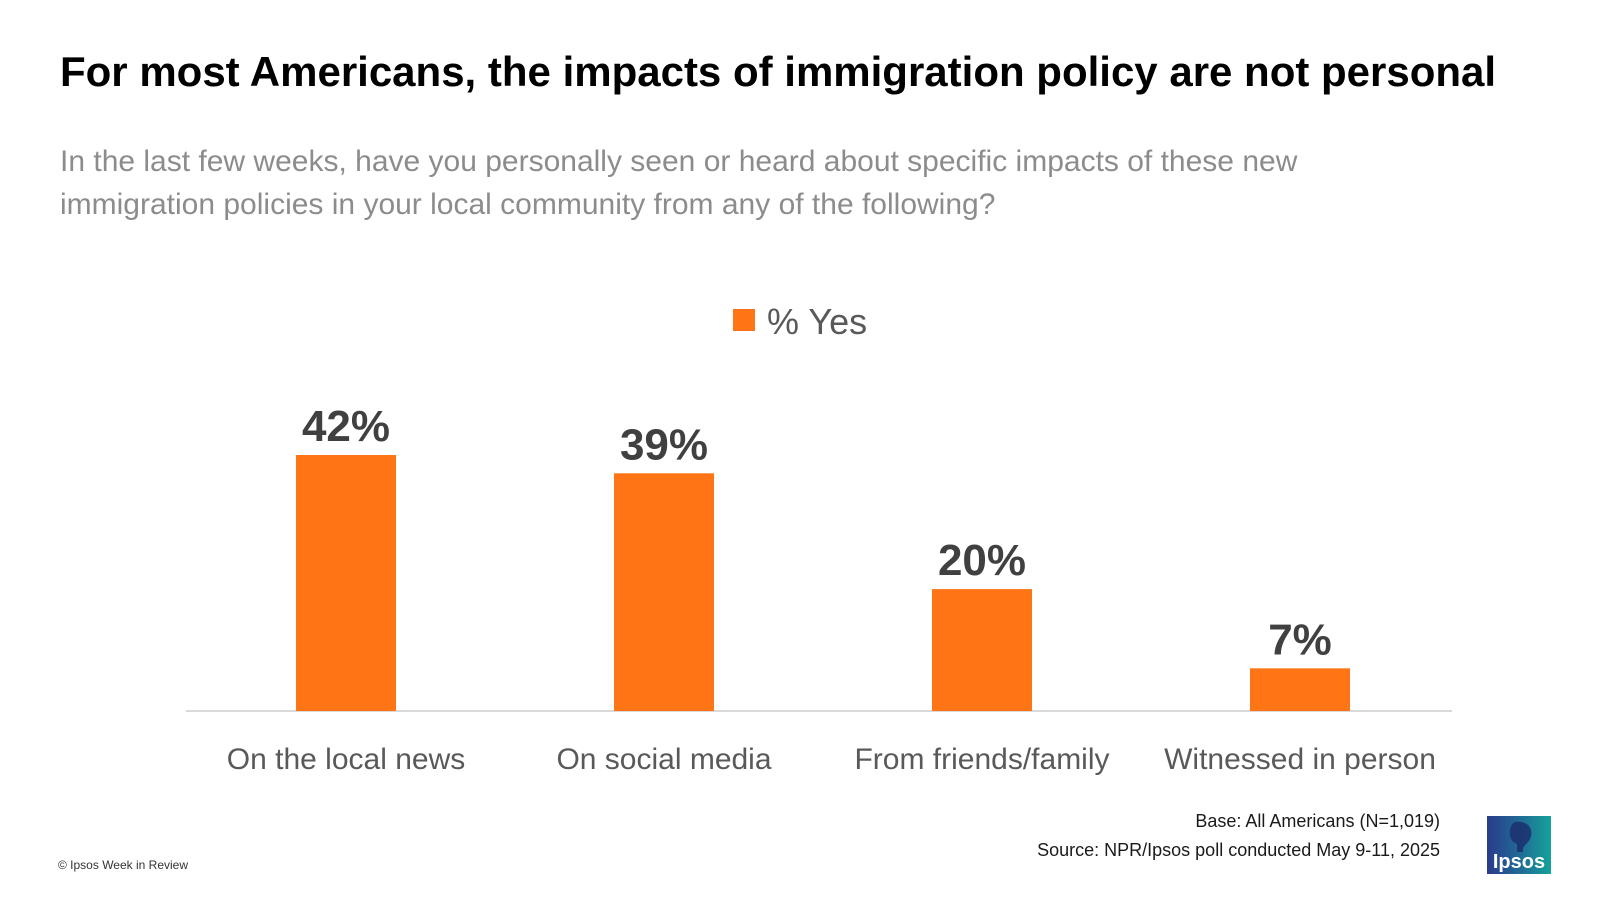 The image size is (1600, 900). Describe the element at coordinates (981, 759) in the screenshot. I see `category-label-2: From friends/family` at that location.